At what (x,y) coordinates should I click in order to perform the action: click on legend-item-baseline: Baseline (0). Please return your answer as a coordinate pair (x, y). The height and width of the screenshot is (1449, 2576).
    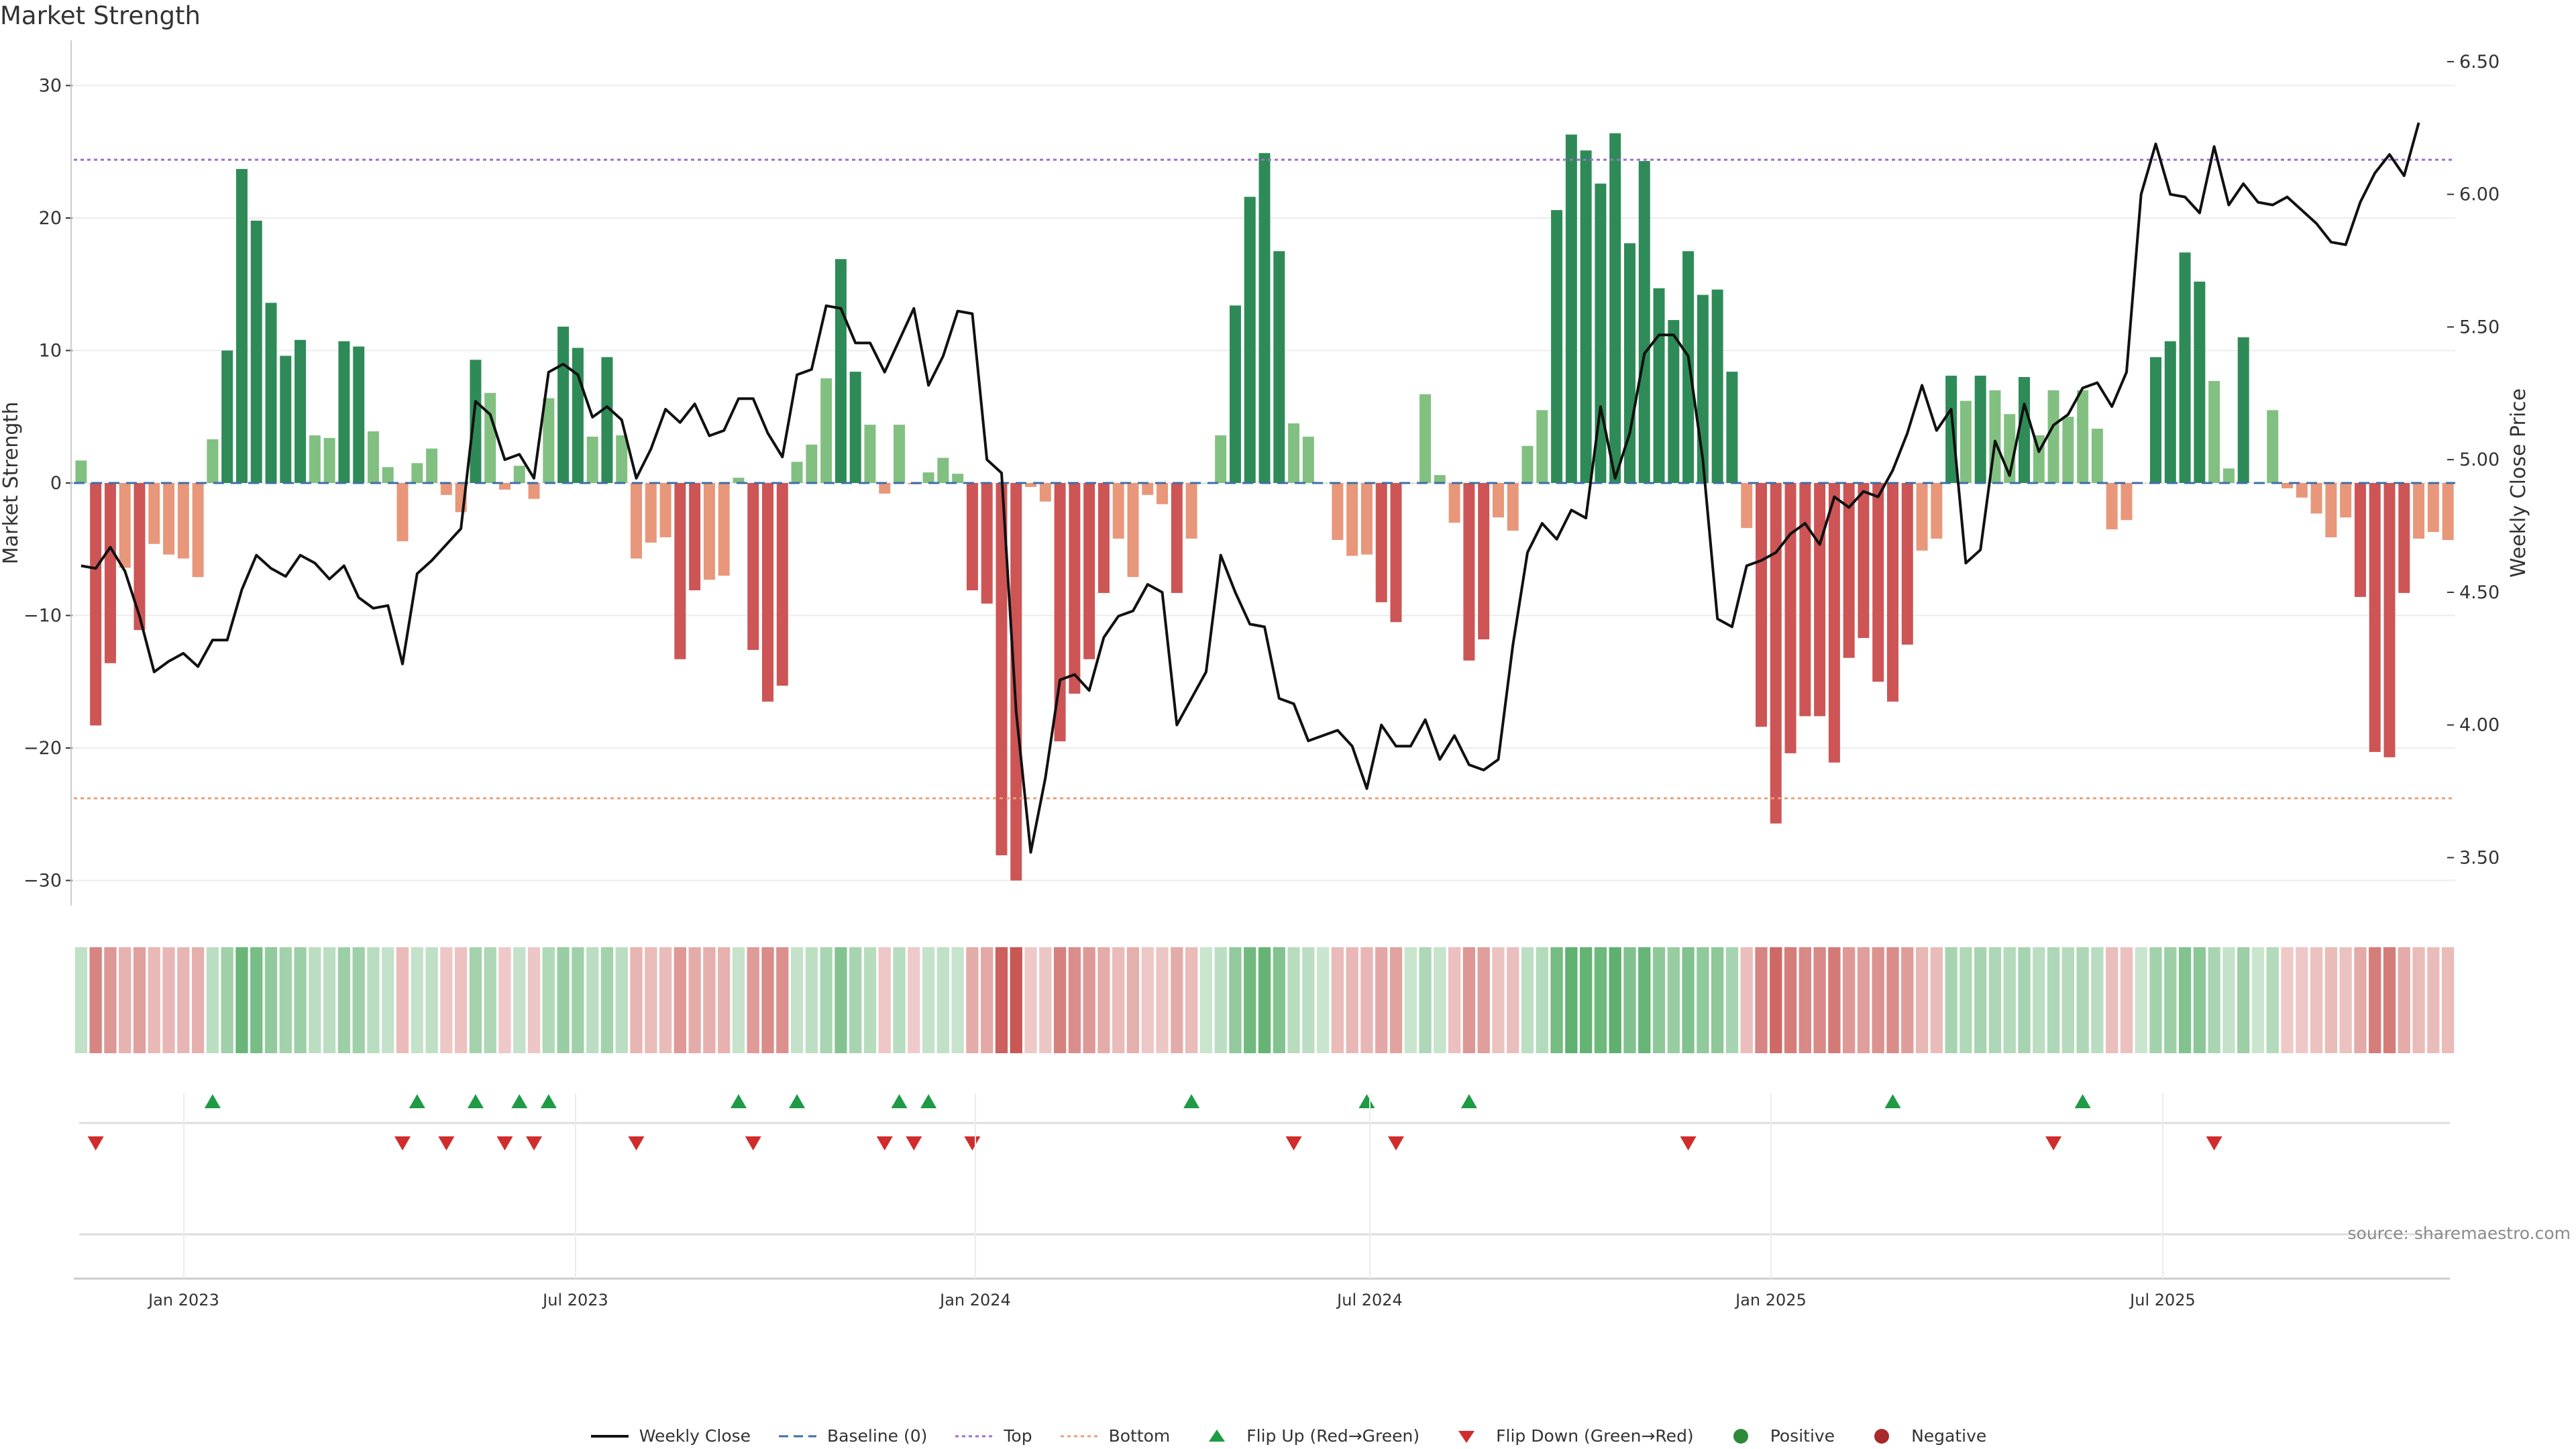
    Looking at the image, I should click on (852, 1436).